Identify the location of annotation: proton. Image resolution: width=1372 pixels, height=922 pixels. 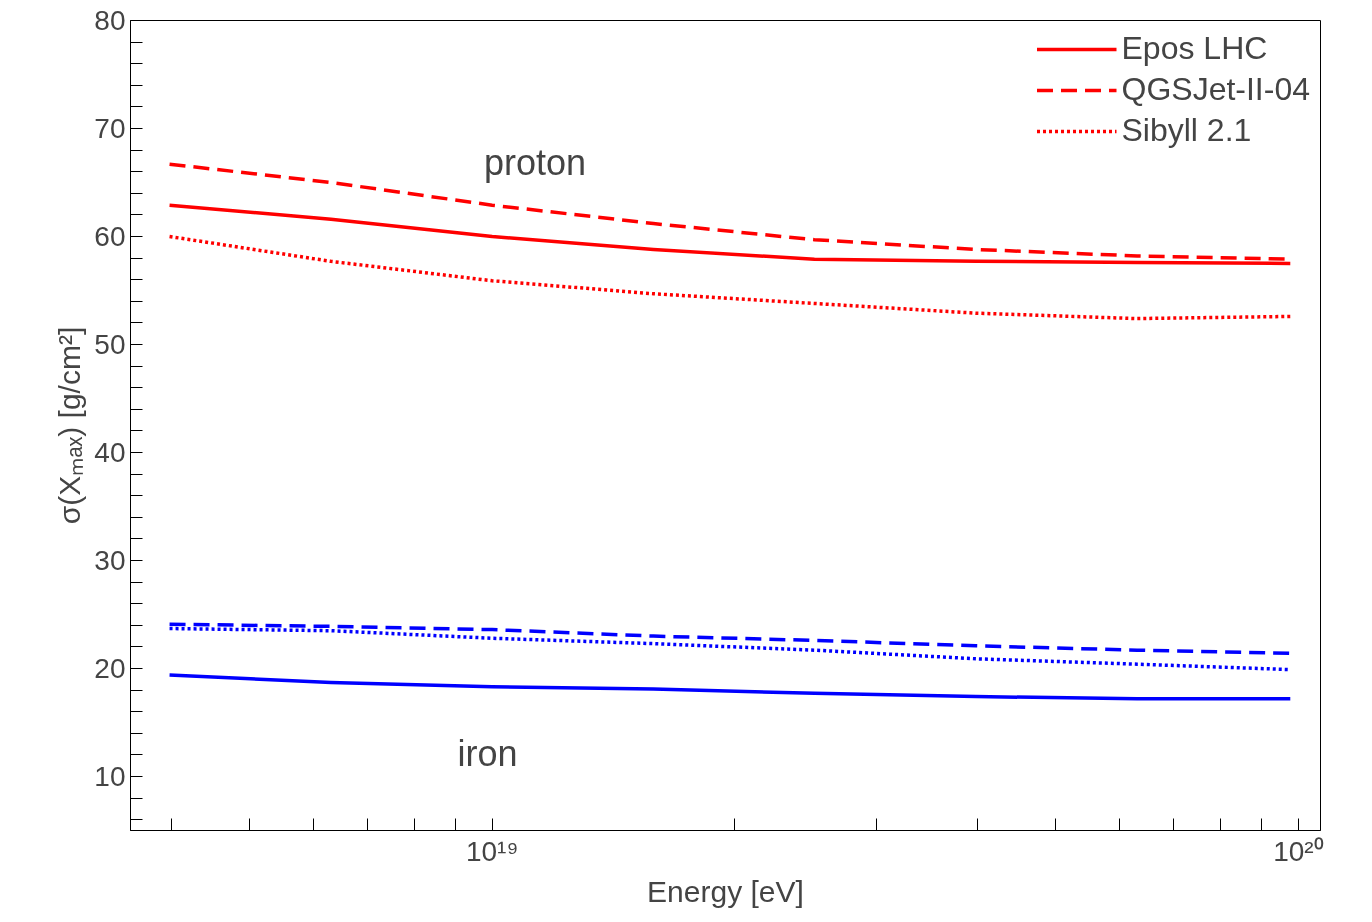
(535, 162).